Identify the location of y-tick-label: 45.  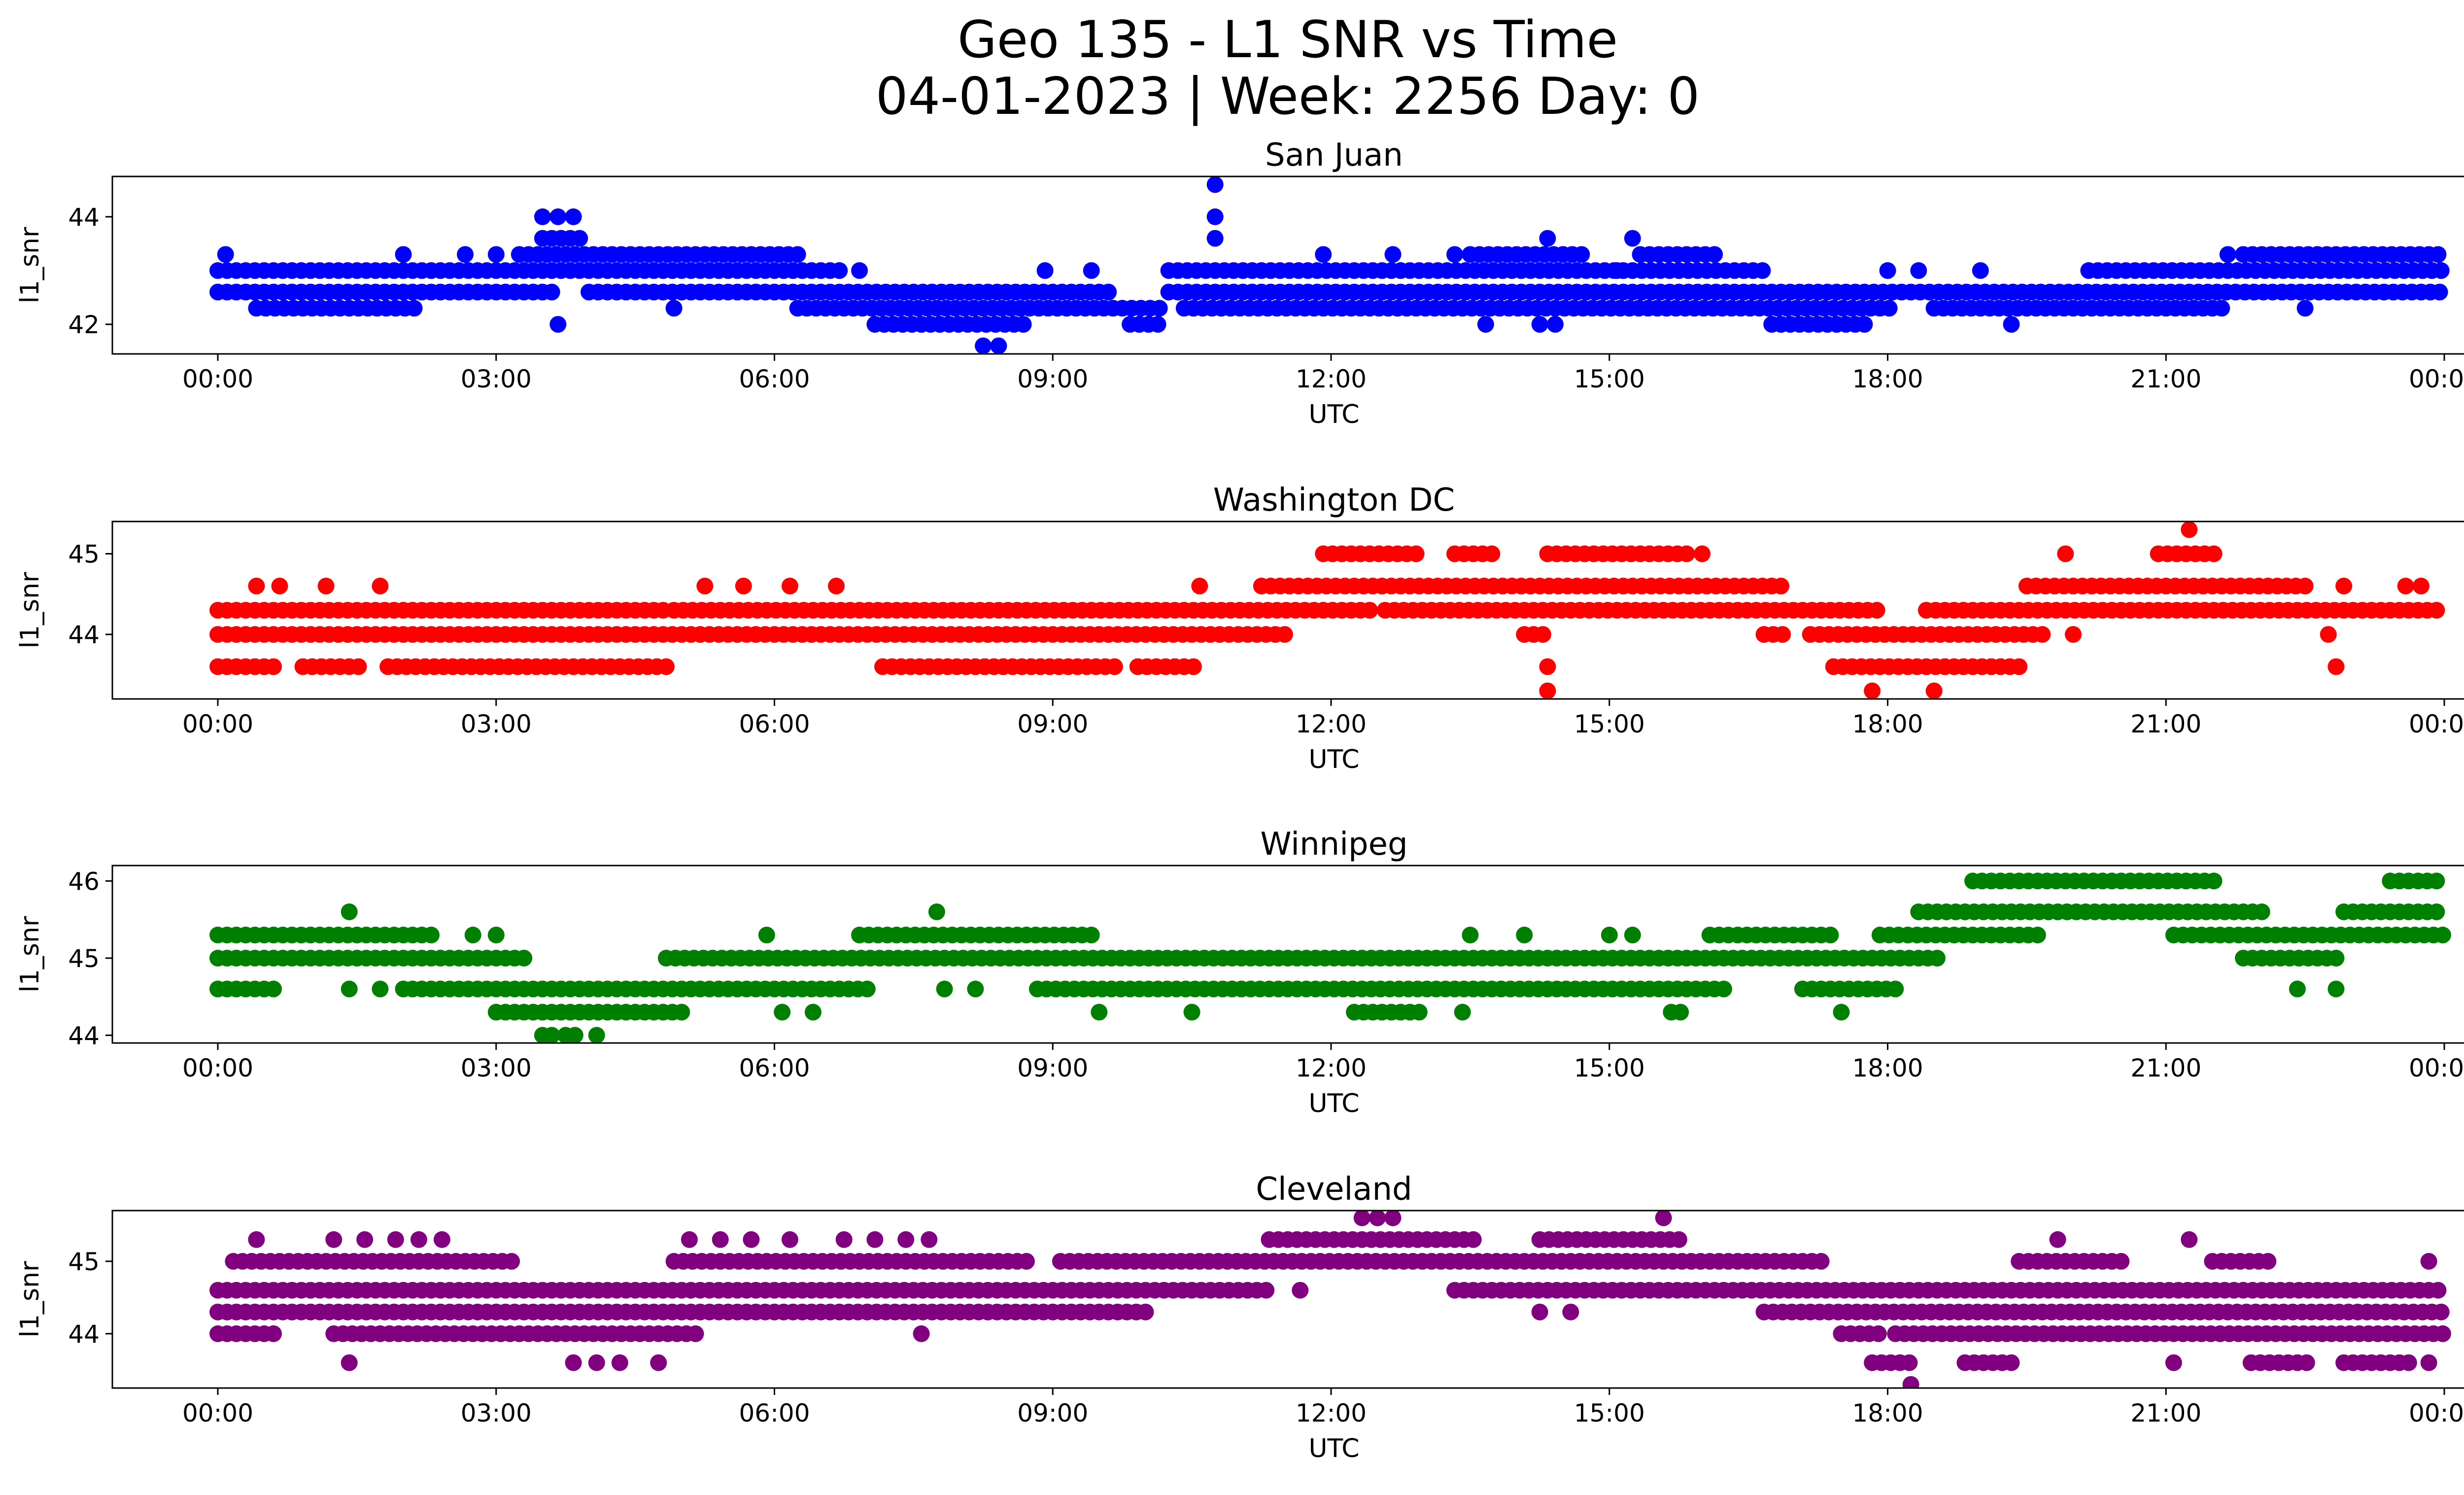
(84, 958).